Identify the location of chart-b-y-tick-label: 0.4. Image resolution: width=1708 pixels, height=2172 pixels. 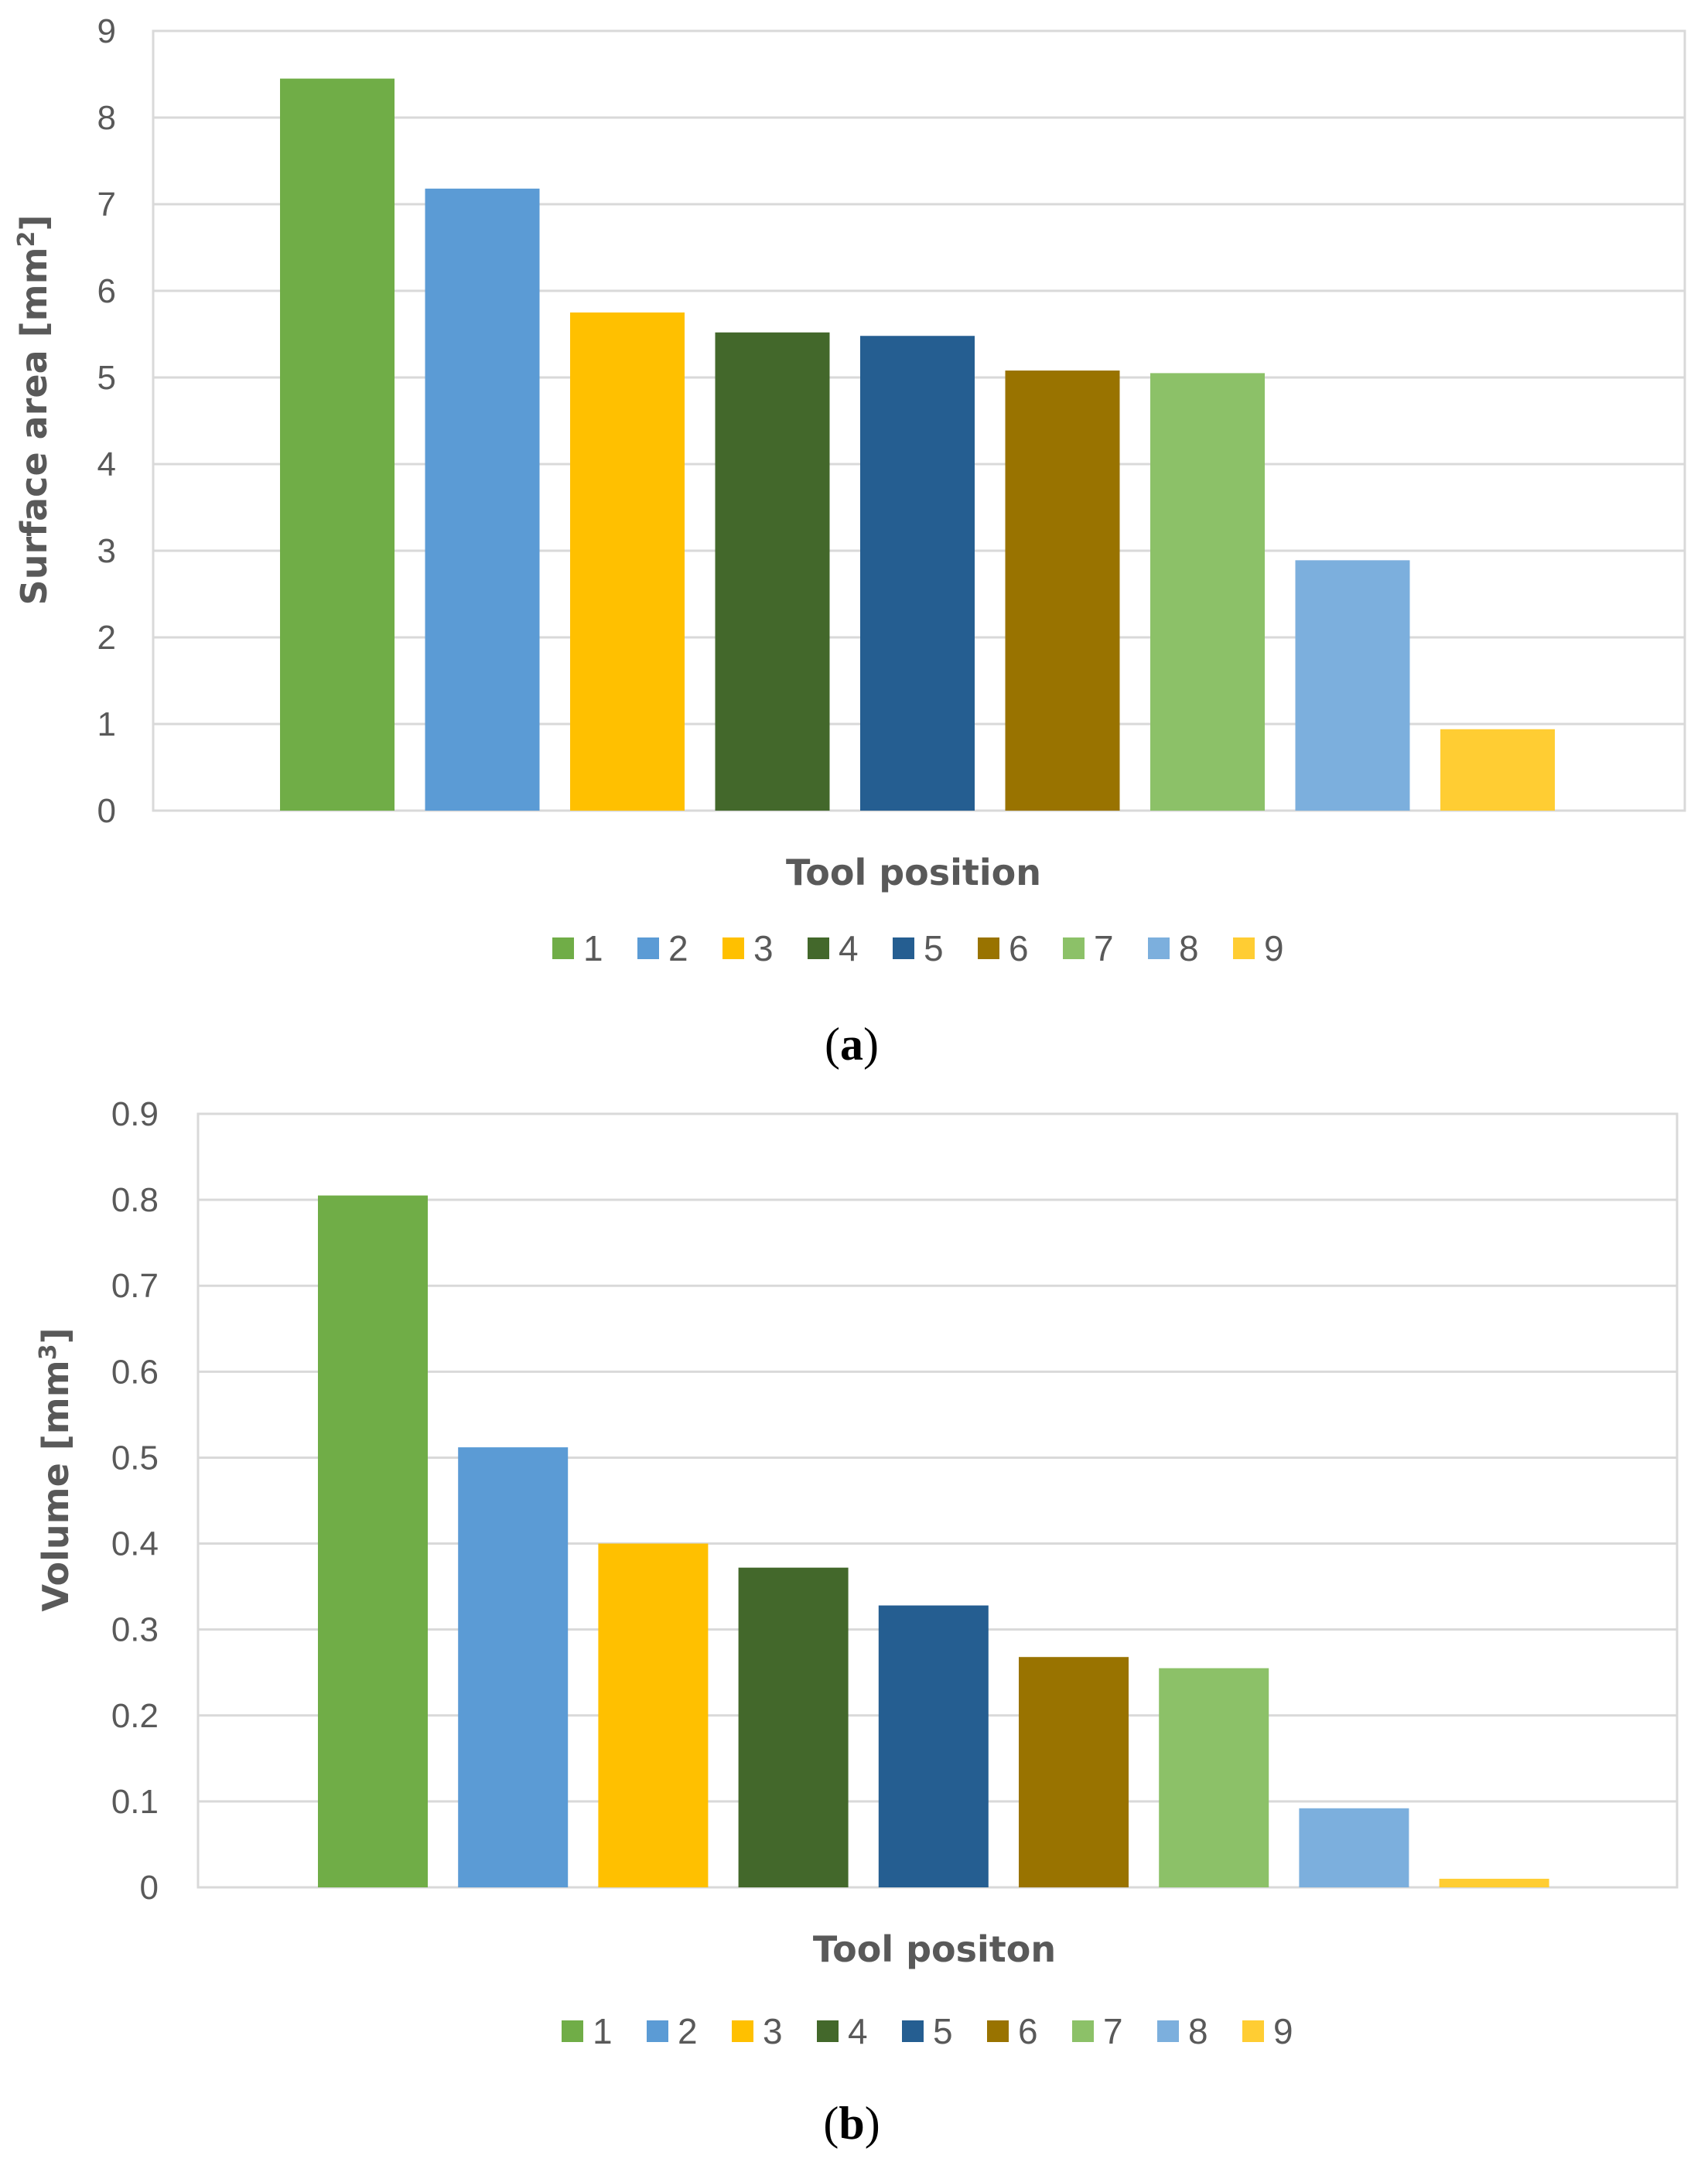
(135, 1544).